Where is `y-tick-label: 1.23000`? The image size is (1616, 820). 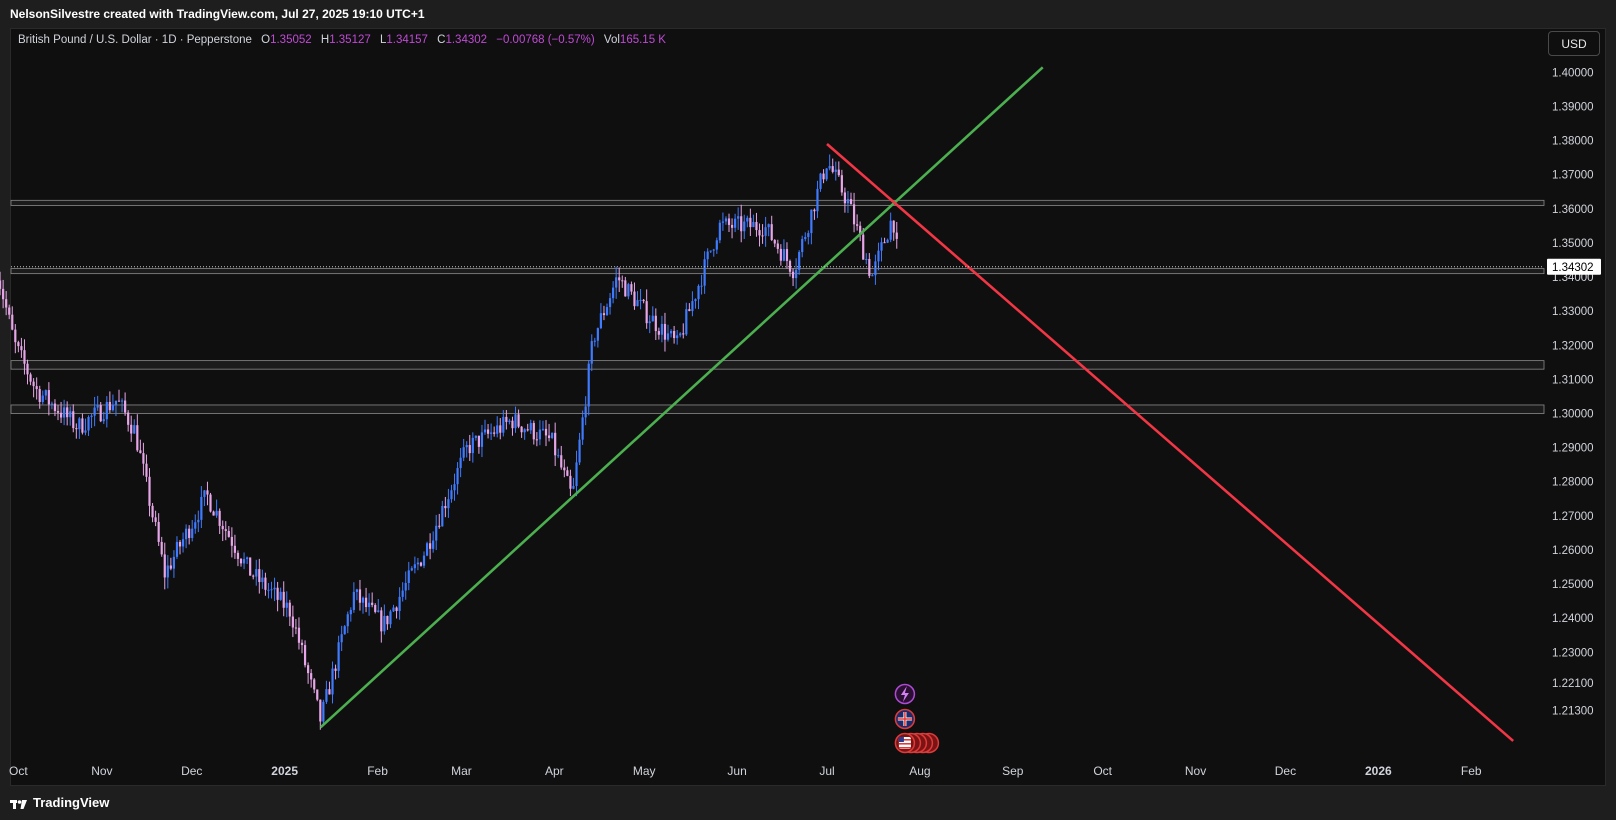 y-tick-label: 1.23000 is located at coordinates (1573, 653).